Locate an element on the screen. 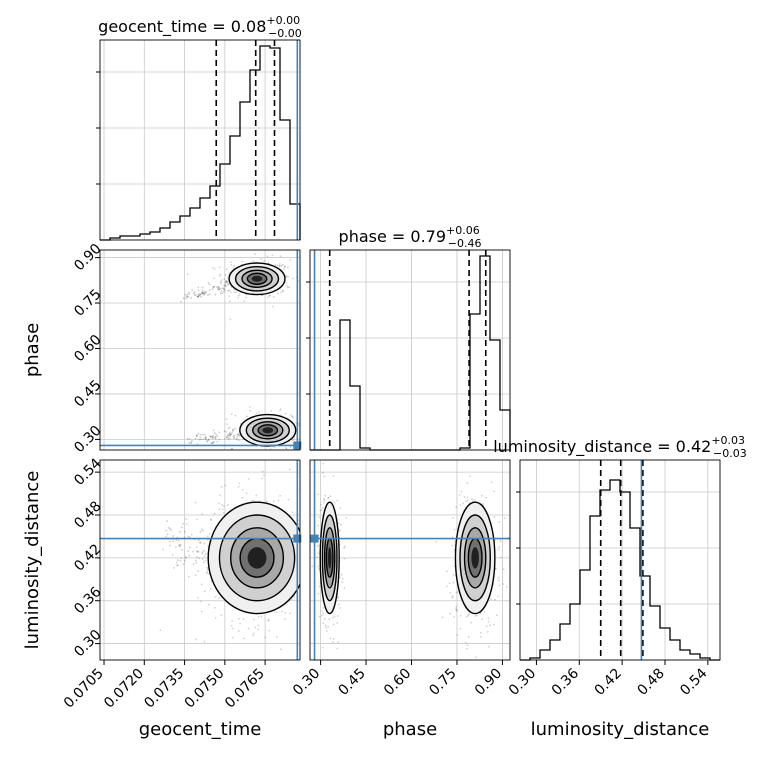 This screenshot has height=760, width=760. hist-panel-geocent_time: geocent_time = 0.08+0.00 −0.00 is located at coordinates (200, 127).